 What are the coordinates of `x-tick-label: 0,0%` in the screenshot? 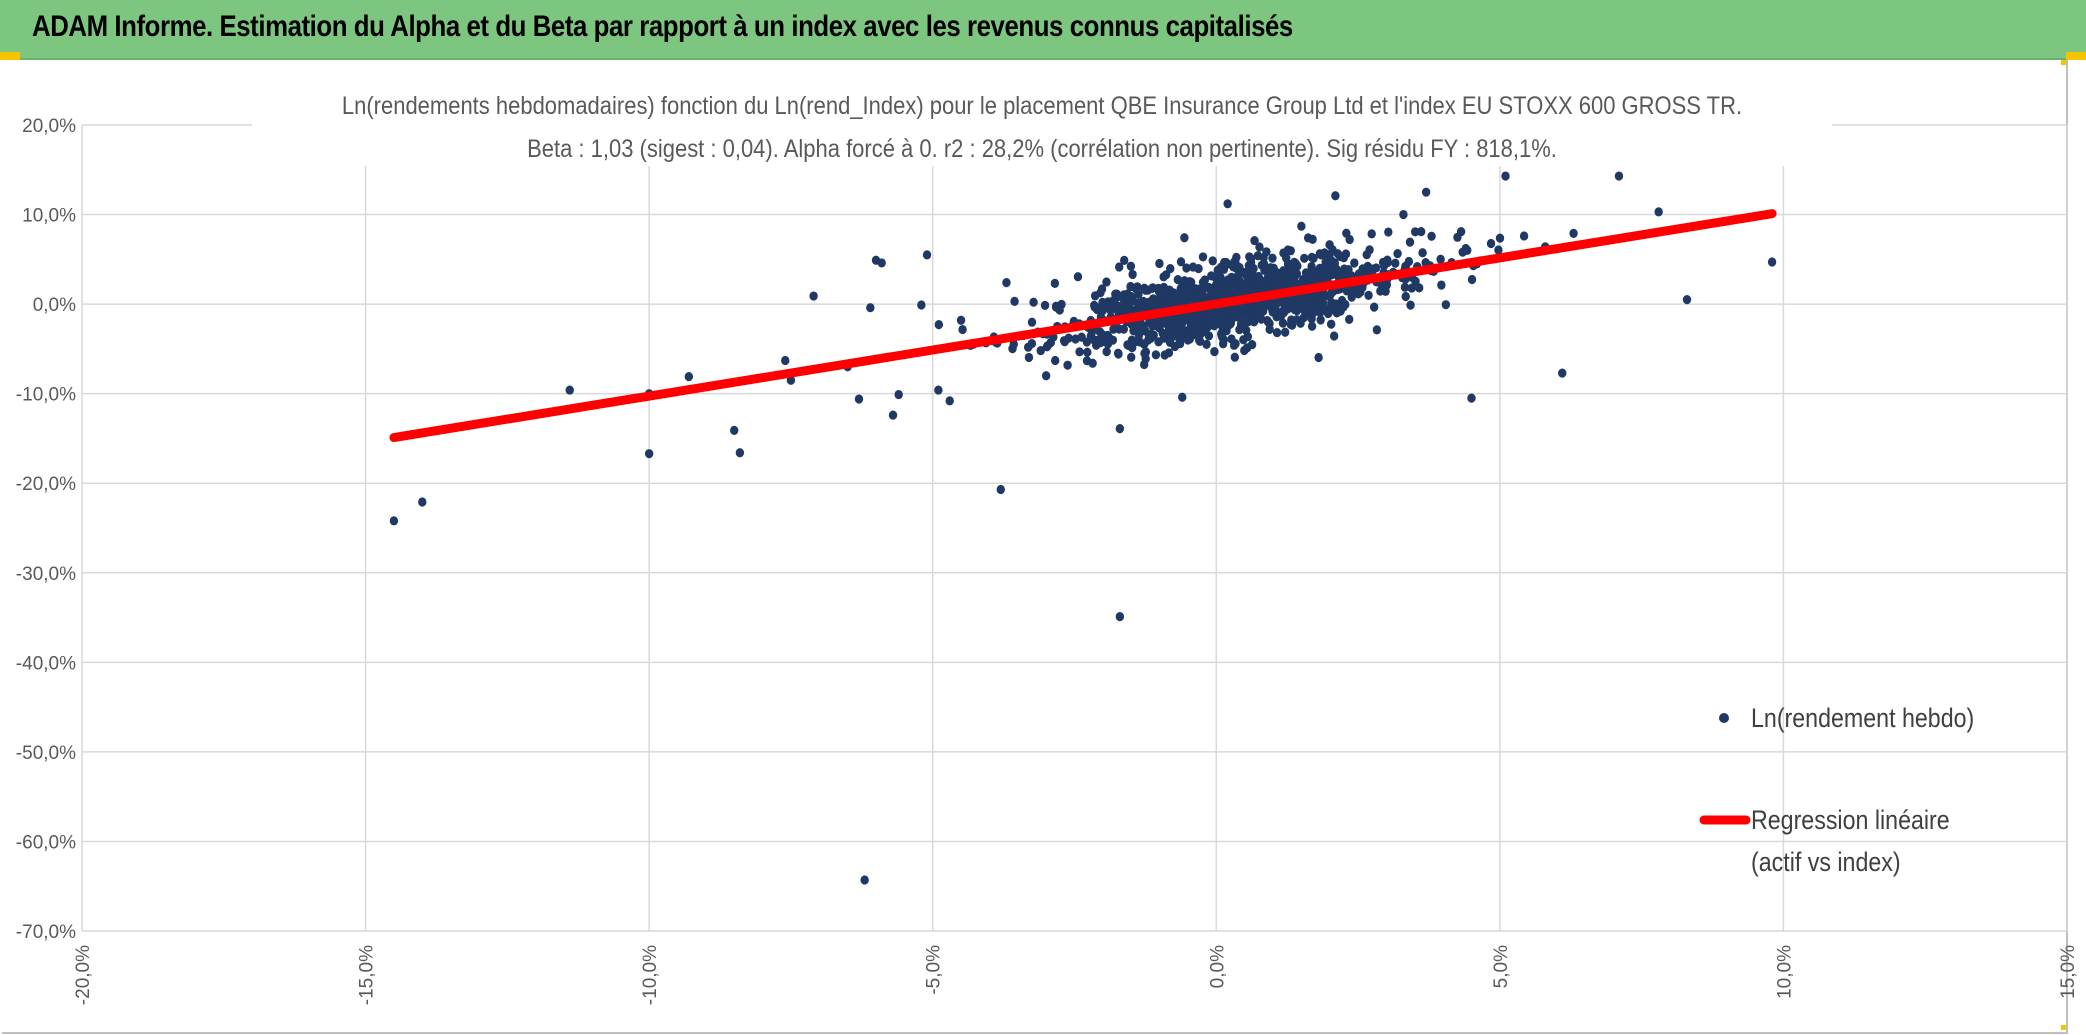 It's located at (1217, 966).